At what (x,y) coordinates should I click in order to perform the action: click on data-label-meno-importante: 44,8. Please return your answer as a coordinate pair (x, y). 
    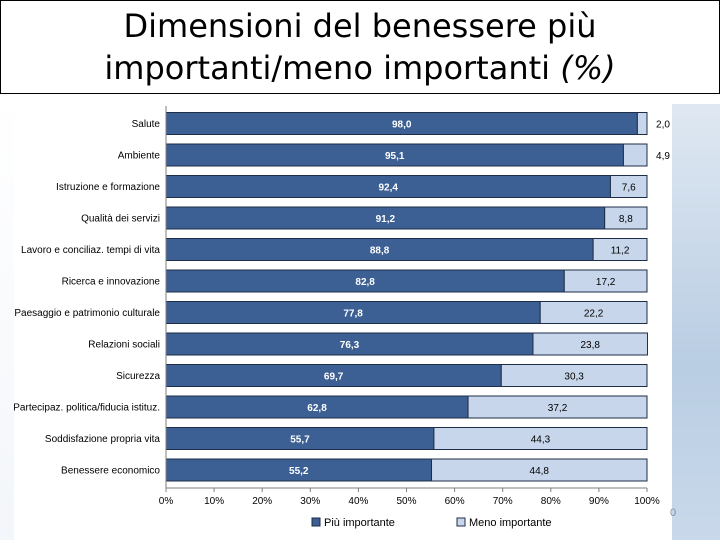
    Looking at the image, I should click on (540, 471).